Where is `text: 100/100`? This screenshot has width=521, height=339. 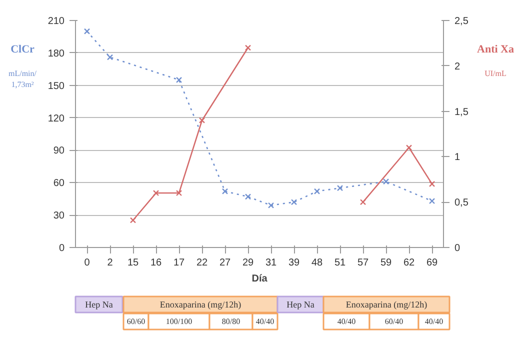
text: 100/100 is located at coordinates (179, 321).